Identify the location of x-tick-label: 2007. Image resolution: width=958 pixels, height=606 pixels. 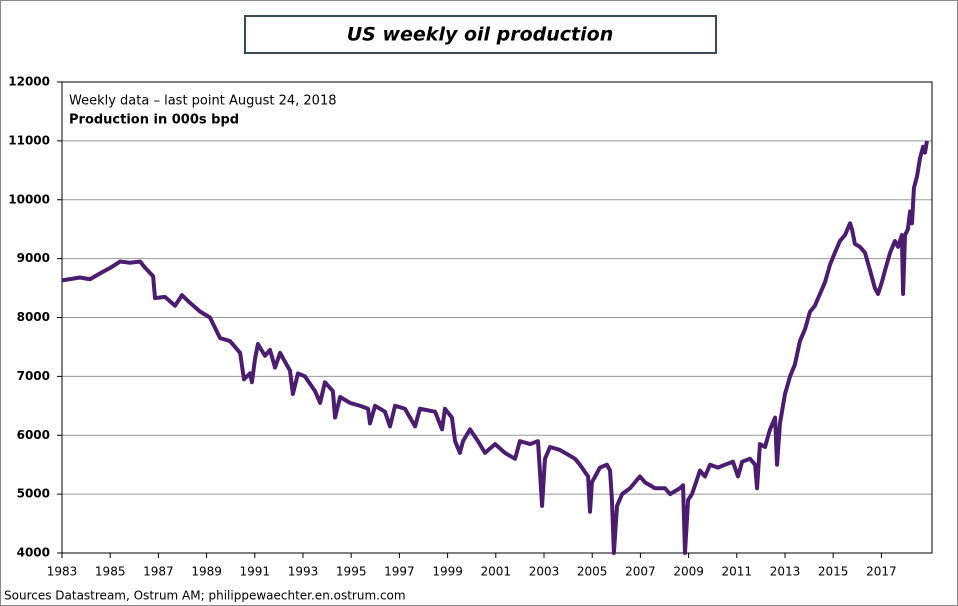
(640, 572).